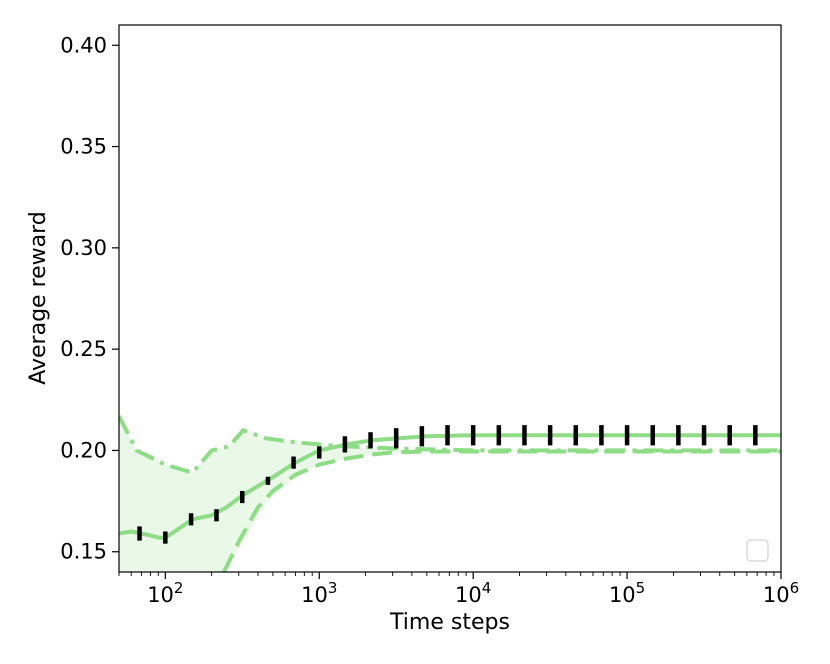 This screenshot has width=830, height=664. What do you see at coordinates (165, 593) in the screenshot?
I see `x-tick-label: 10²` at bounding box center [165, 593].